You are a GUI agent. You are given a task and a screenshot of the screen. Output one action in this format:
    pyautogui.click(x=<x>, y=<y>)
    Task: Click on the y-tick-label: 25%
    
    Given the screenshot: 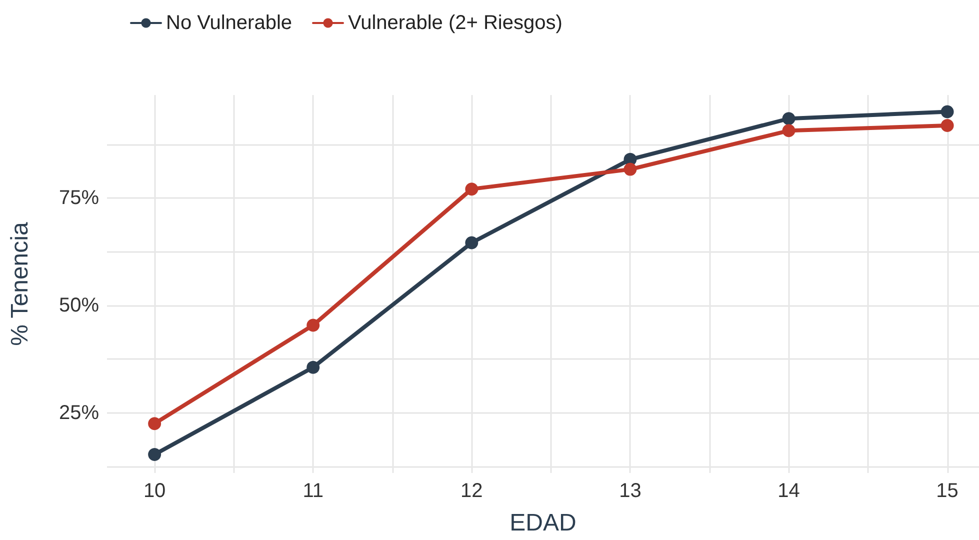 What is the action you would take?
    pyautogui.click(x=79, y=413)
    